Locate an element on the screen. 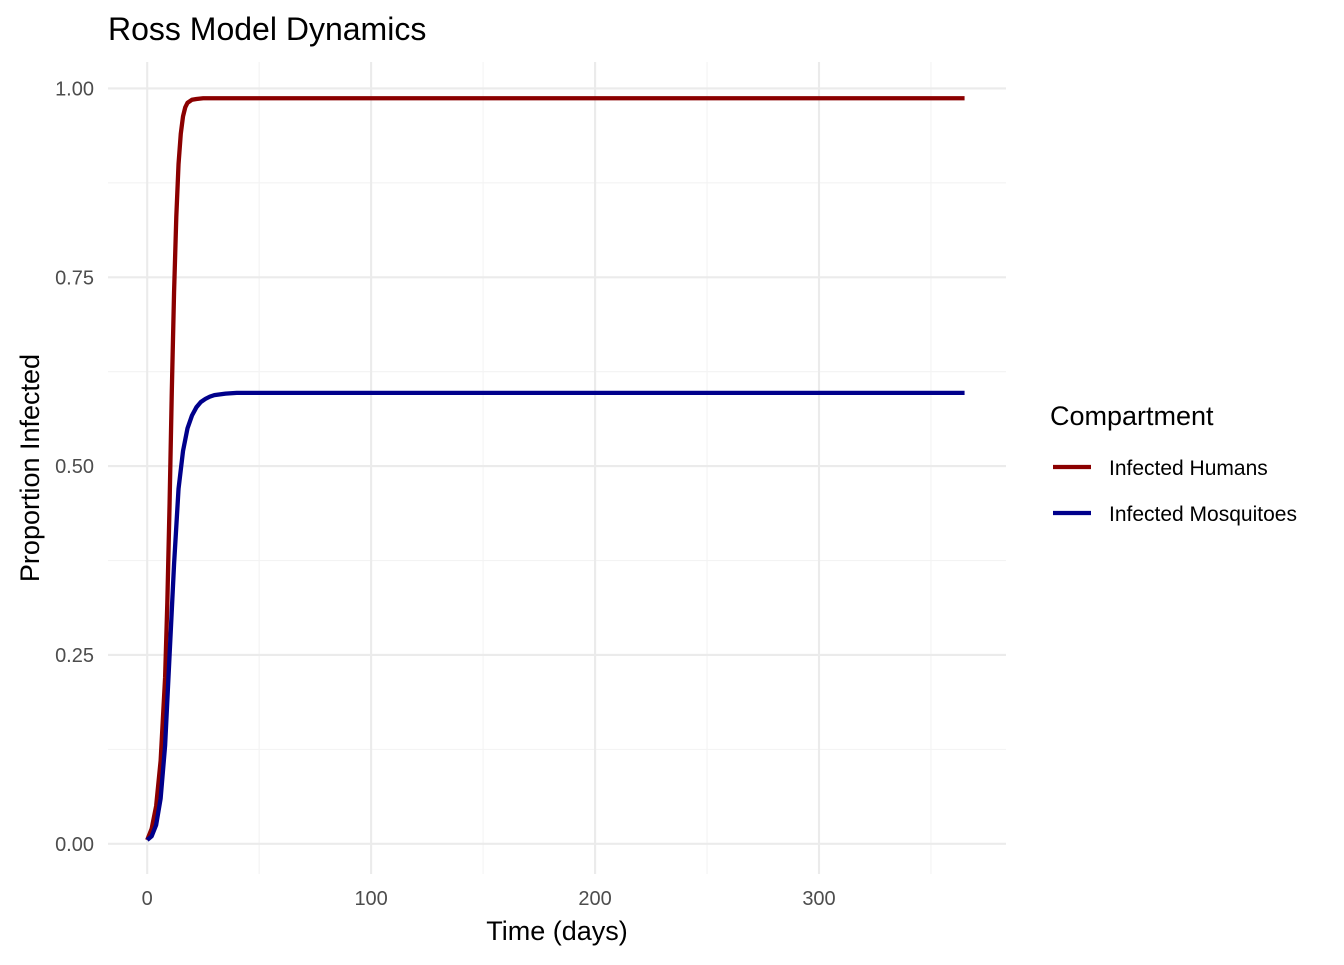 This screenshot has height=965, width=1344. x-tick-label: 100 is located at coordinates (370, 899).